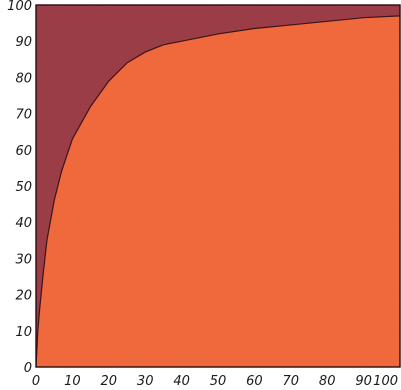 The height and width of the screenshot is (390, 401). Describe the element at coordinates (109, 381) in the screenshot. I see `x-tick-label: 20` at that location.